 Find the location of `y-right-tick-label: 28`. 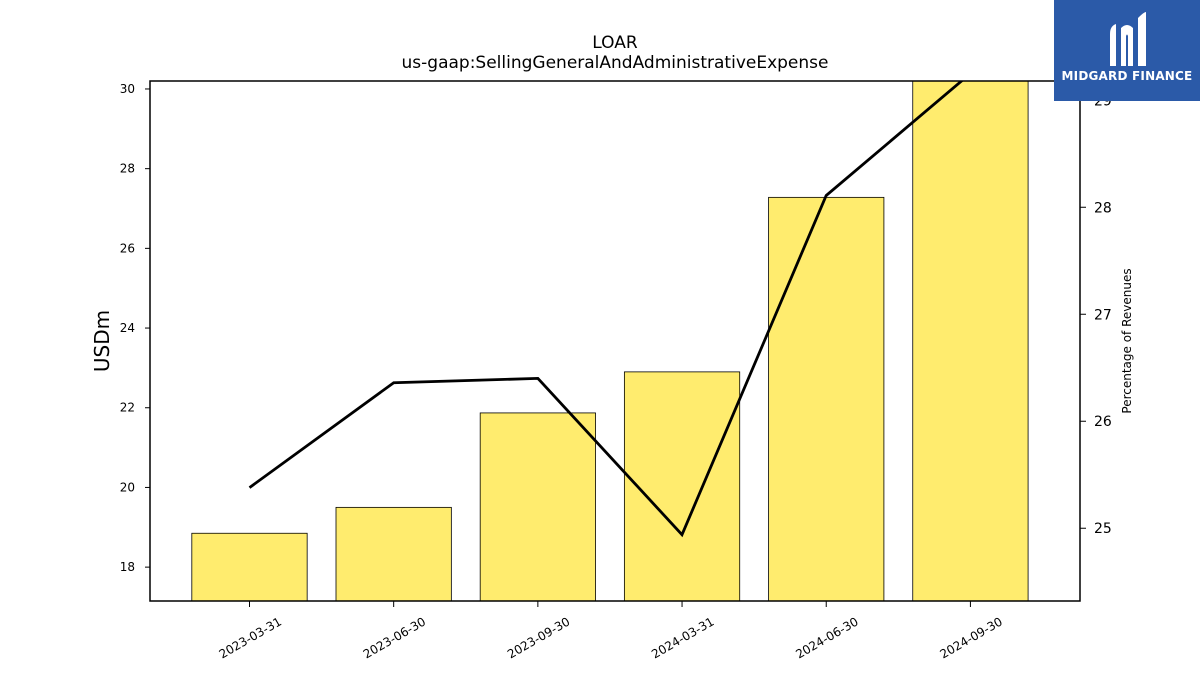

y-right-tick-label: 28 is located at coordinates (1103, 208).